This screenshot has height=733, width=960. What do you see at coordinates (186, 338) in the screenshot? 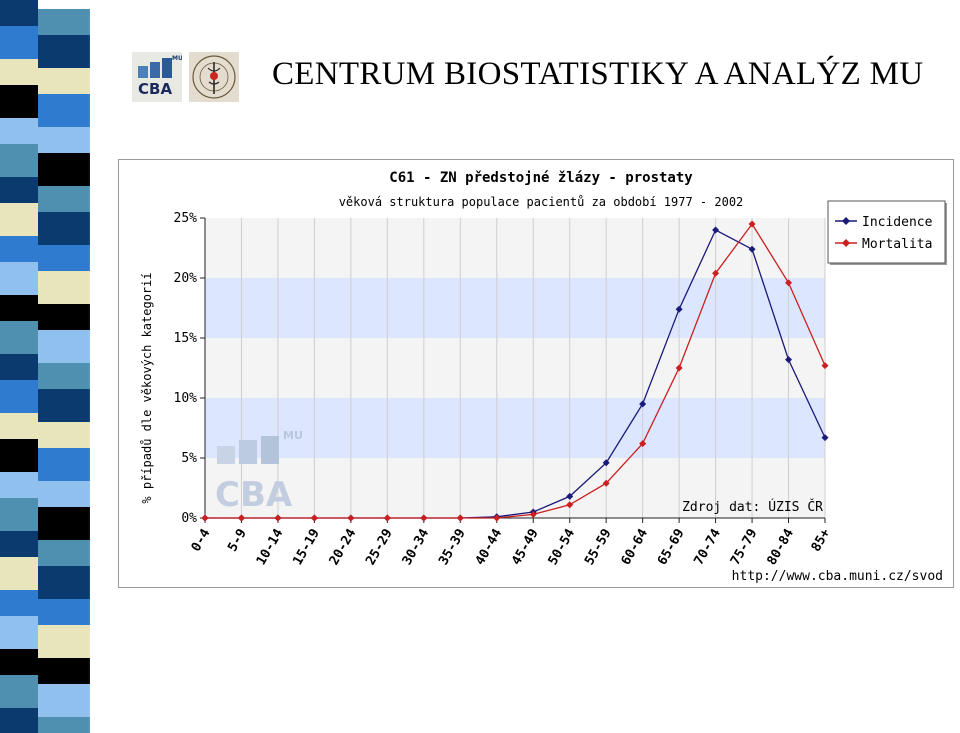
I see `y-tick-label: 15%` at bounding box center [186, 338].